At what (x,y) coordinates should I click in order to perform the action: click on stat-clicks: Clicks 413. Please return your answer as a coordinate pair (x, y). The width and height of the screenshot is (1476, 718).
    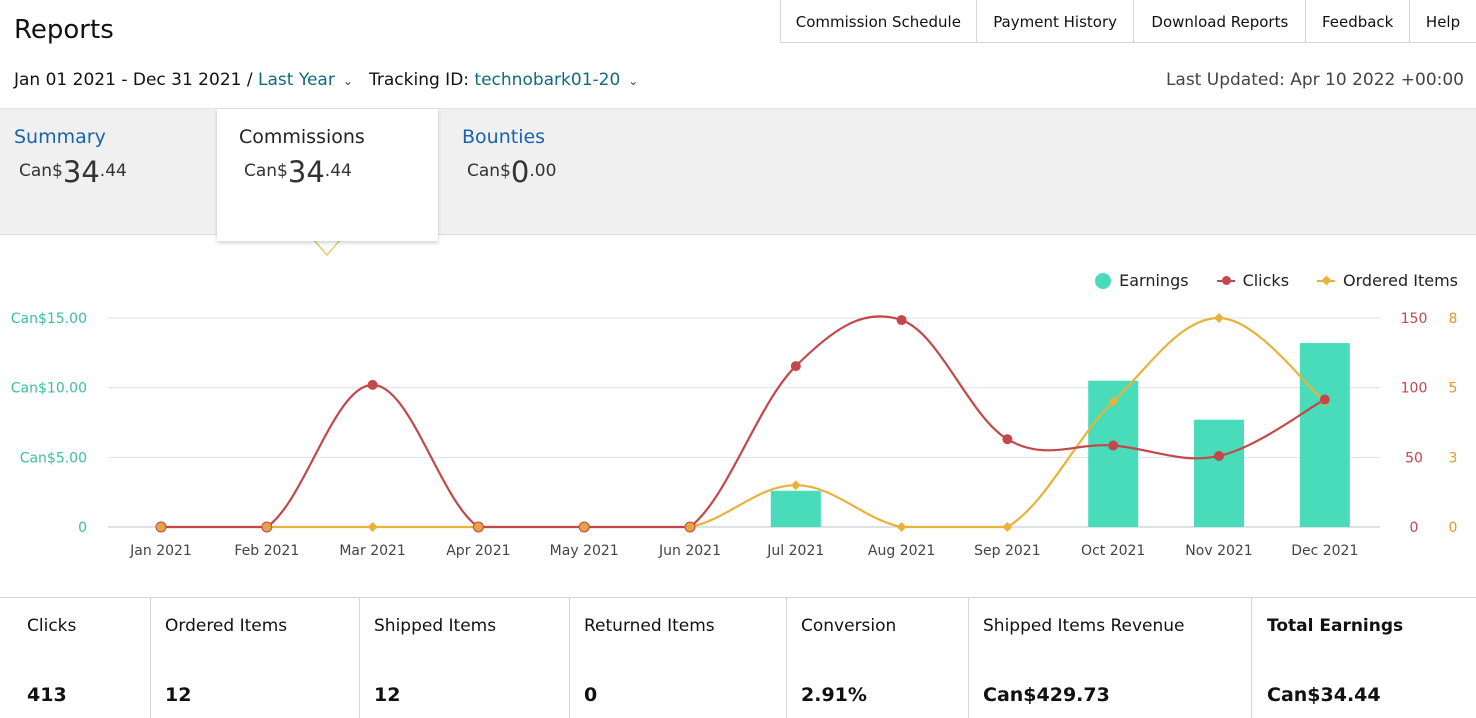
    Looking at the image, I should click on (75, 658).